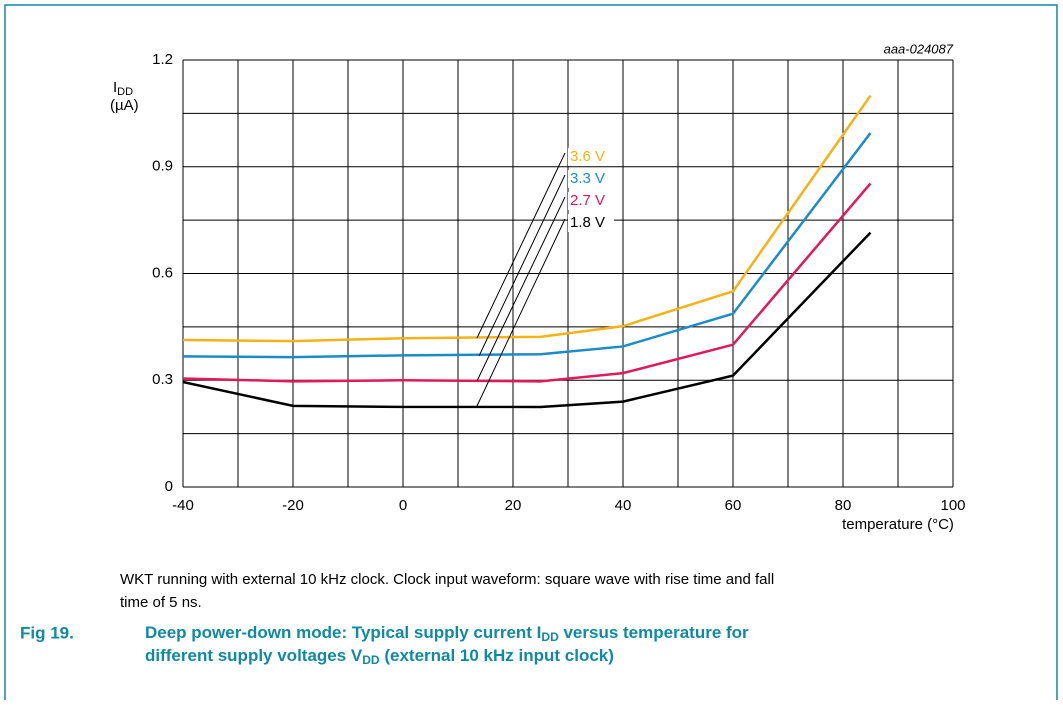 Image resolution: width=1063 pixels, height=705 pixels. Describe the element at coordinates (162, 272) in the screenshot. I see `y-tick-label: 0.6` at that location.